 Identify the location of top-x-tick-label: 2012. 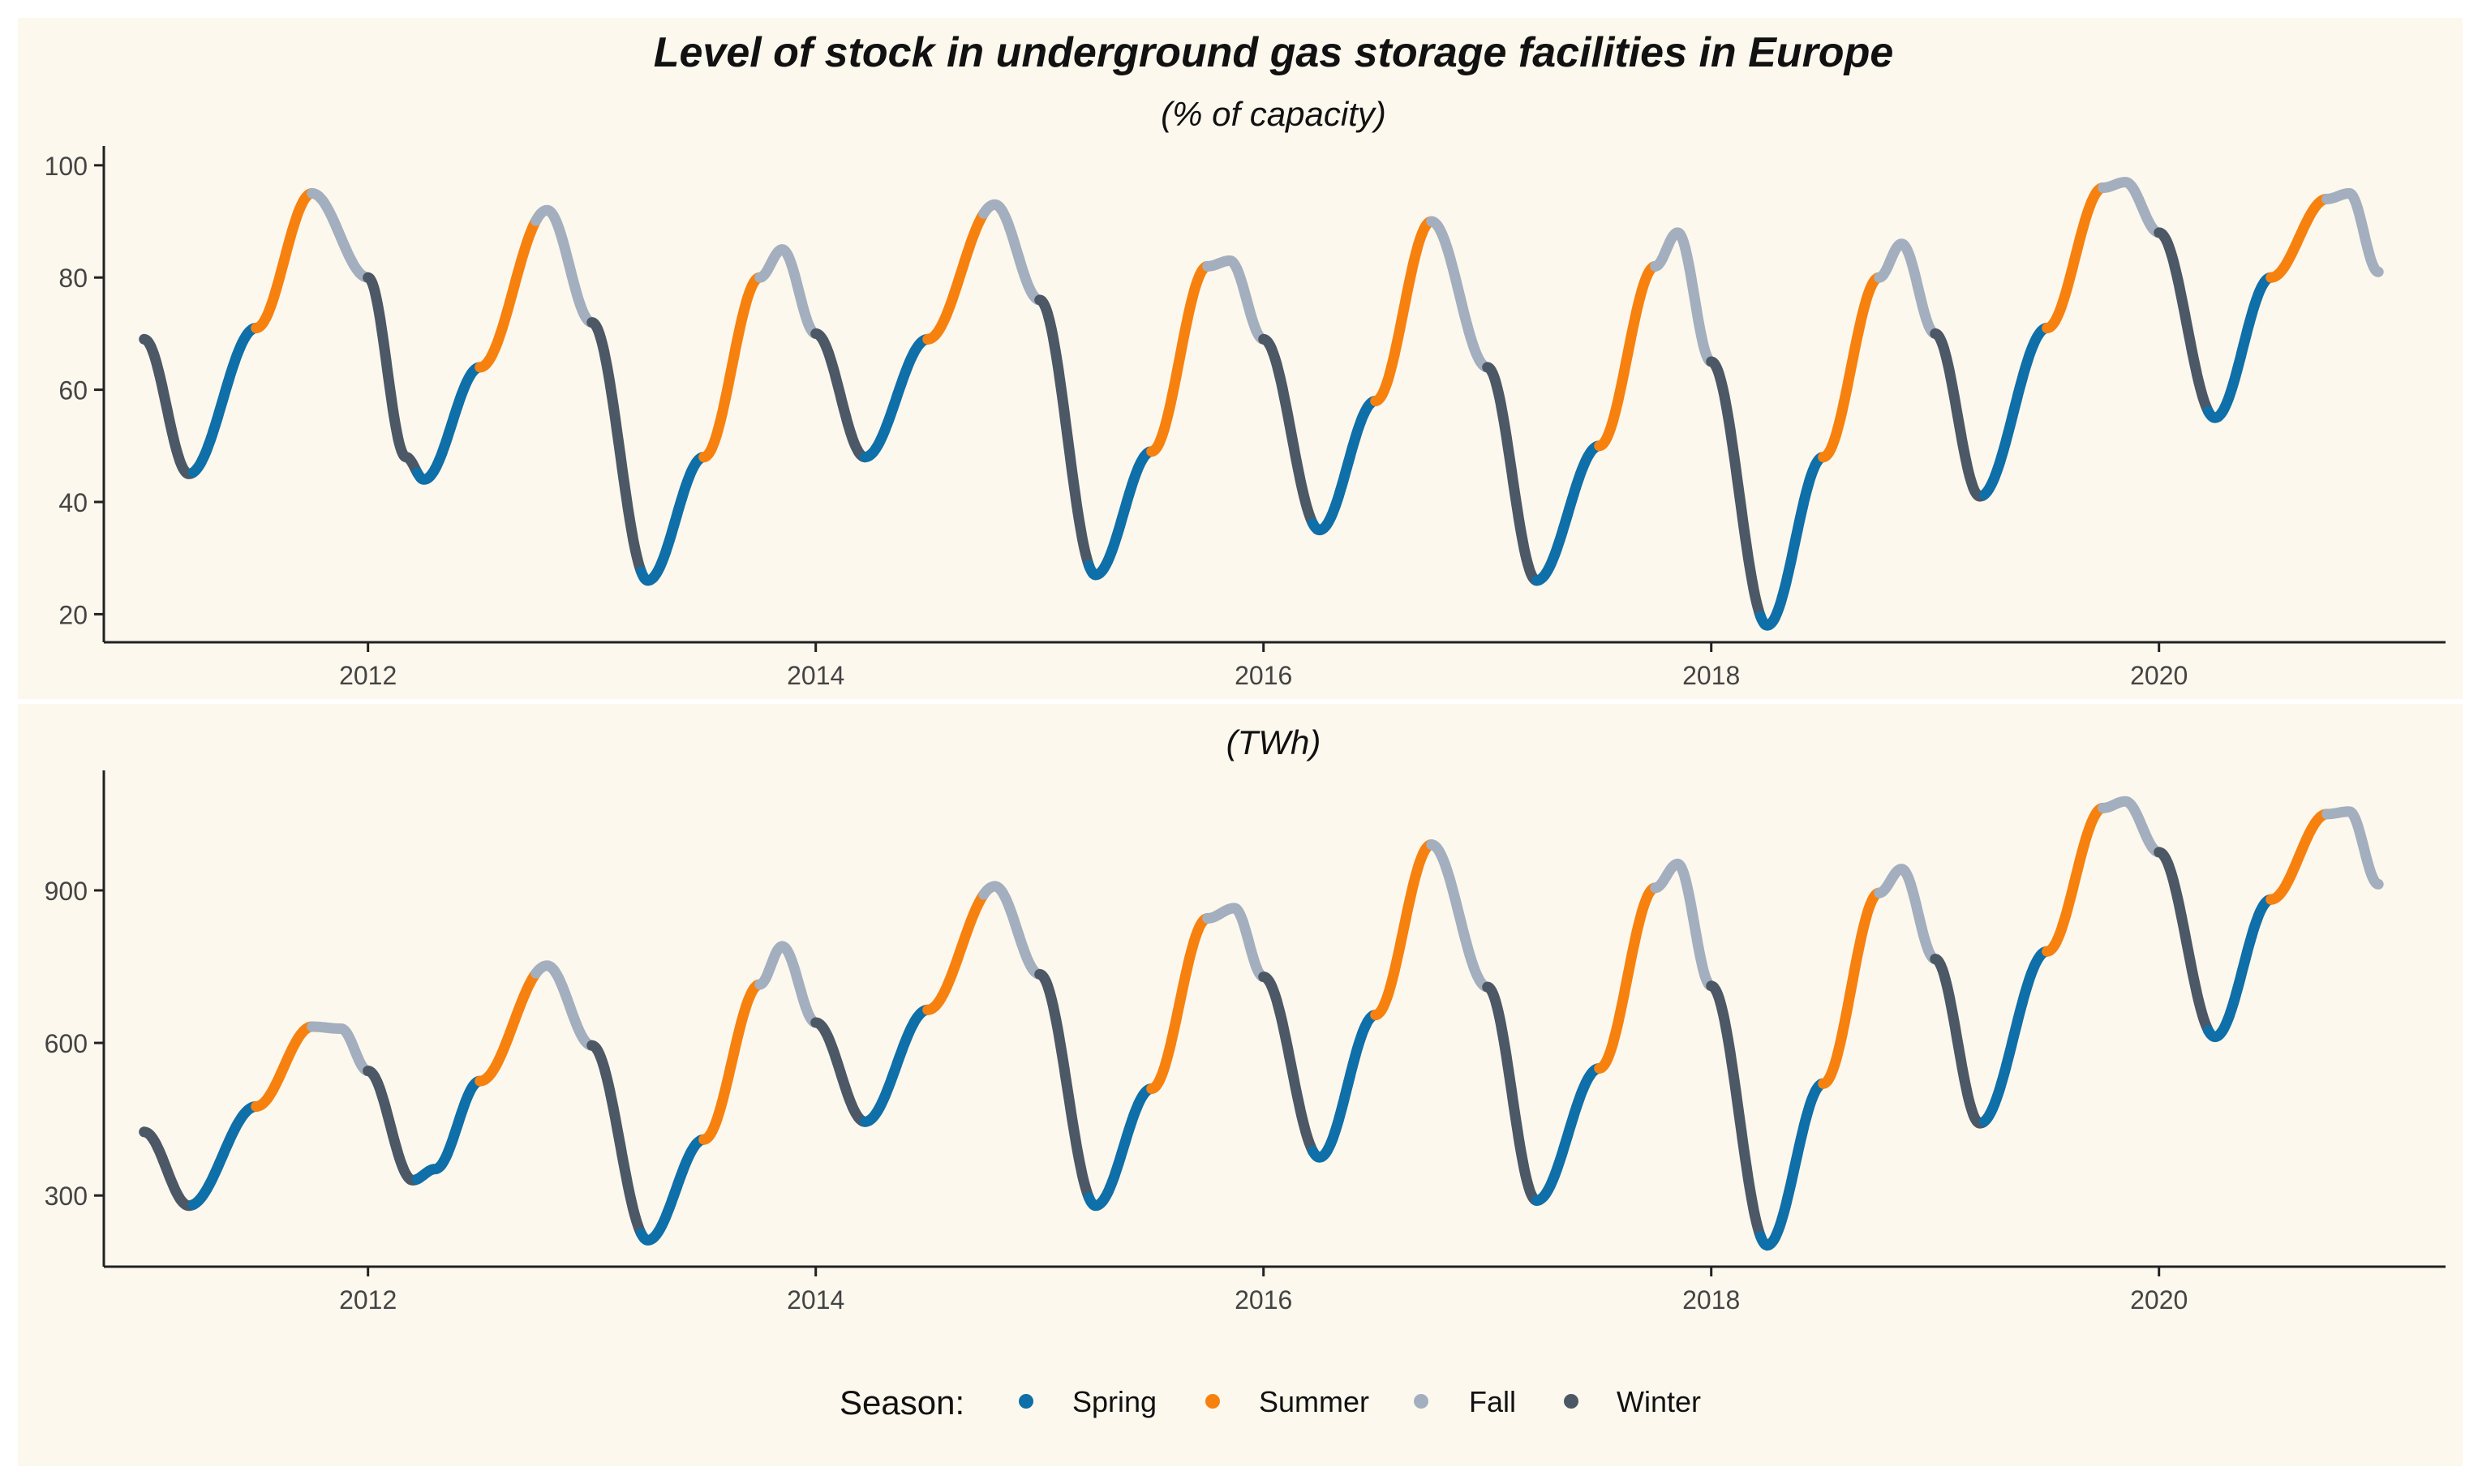
(368, 675).